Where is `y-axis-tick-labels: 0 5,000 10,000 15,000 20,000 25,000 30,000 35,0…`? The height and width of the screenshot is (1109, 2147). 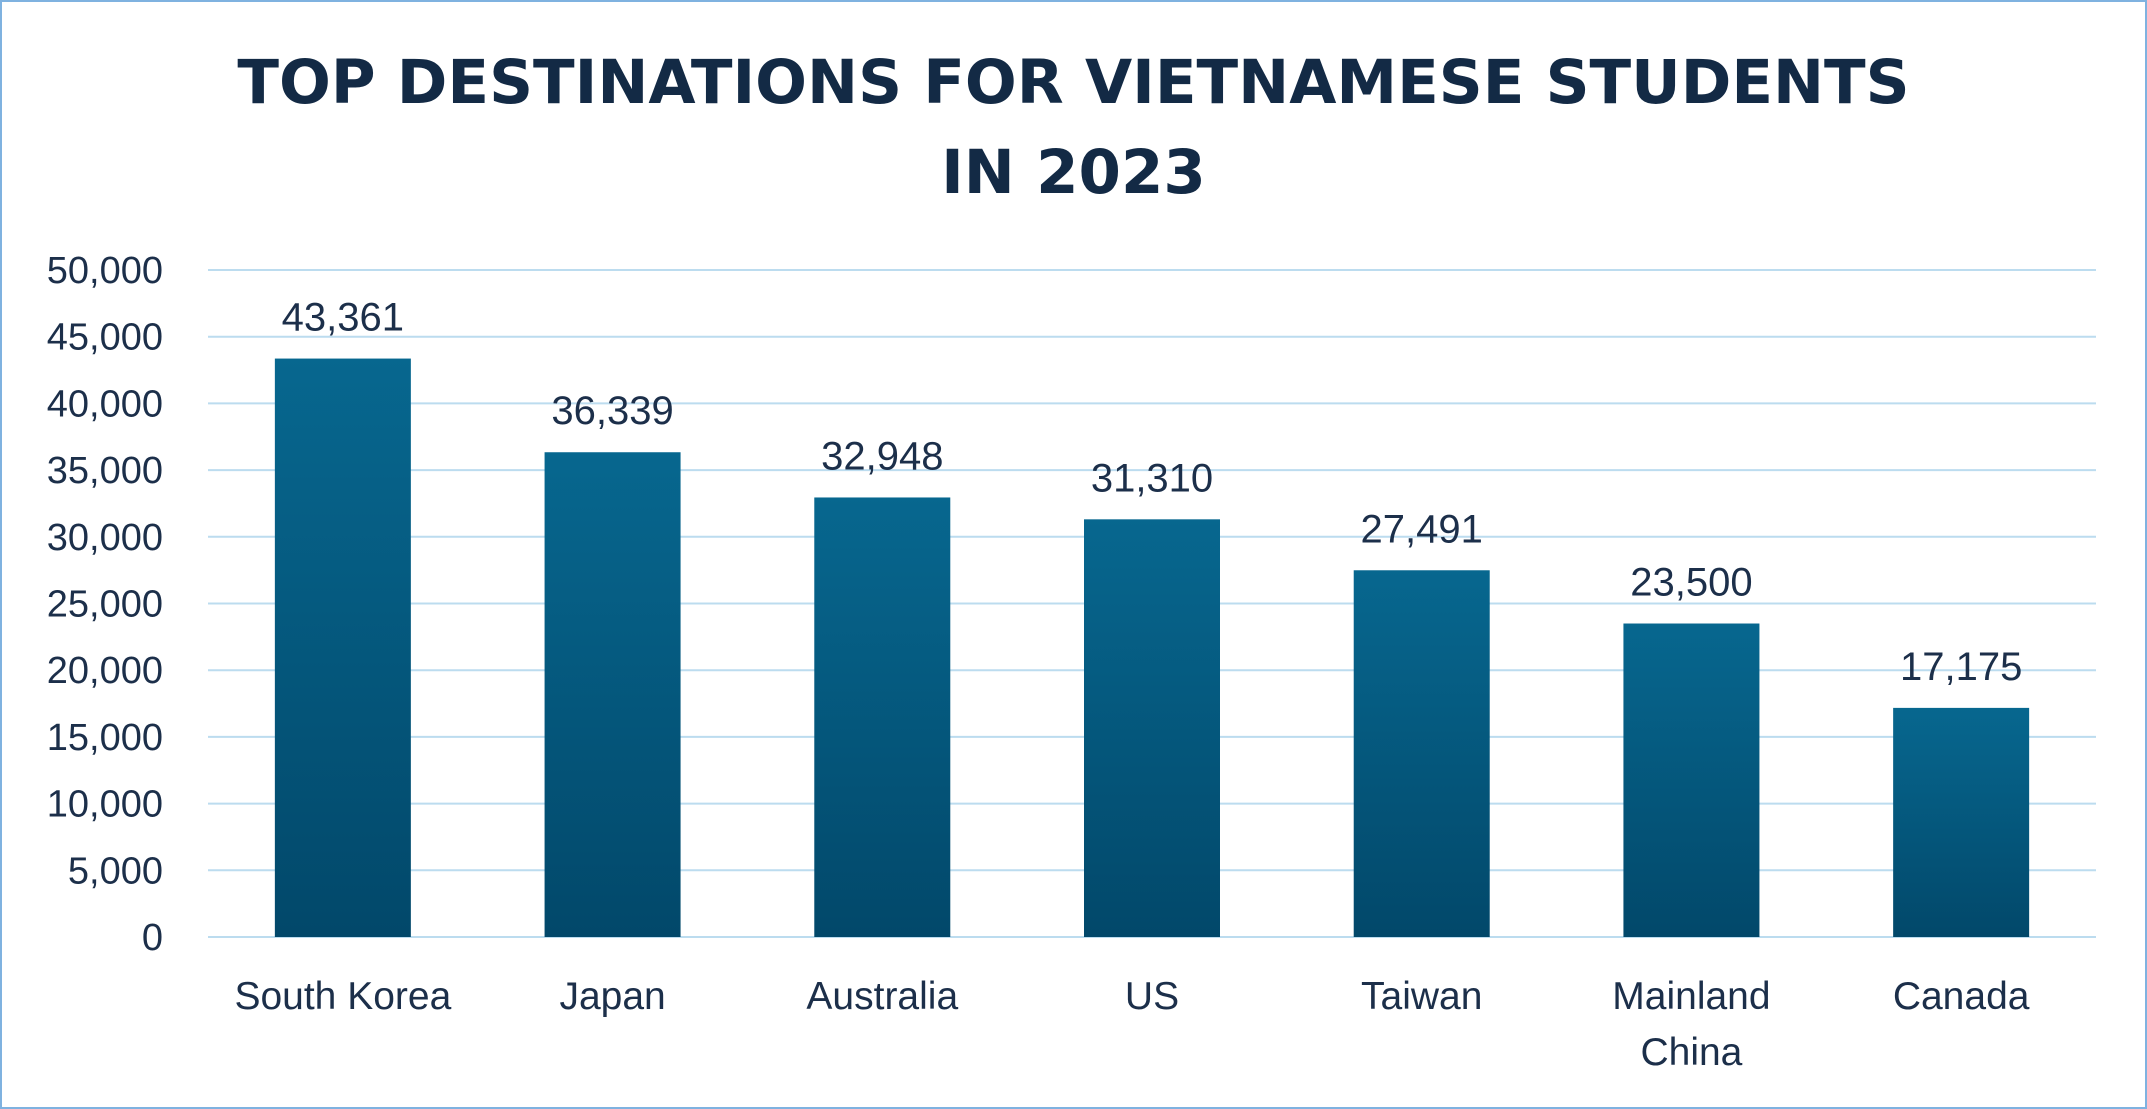 y-axis-tick-labels: 0 5,000 10,000 15,000 20,000 25,000 30,000 35,0… is located at coordinates (105, 604).